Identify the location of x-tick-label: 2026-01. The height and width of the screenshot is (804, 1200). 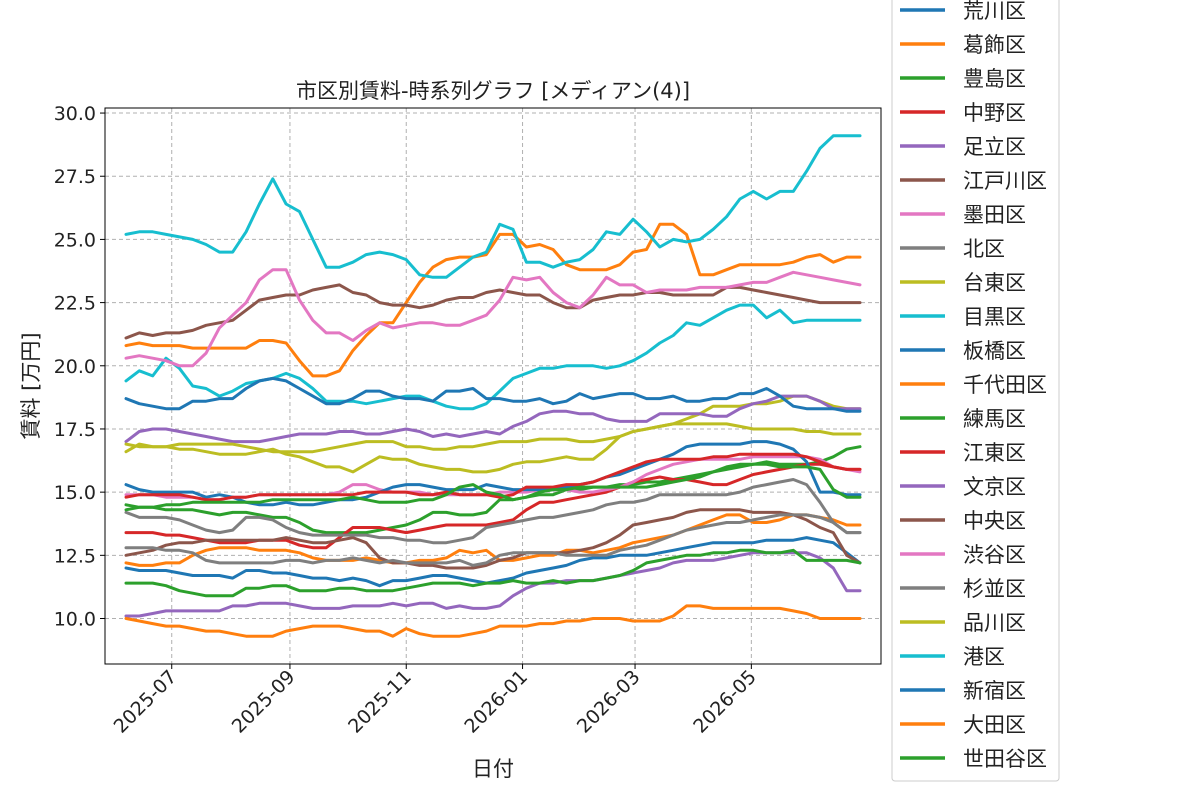
(496, 702).